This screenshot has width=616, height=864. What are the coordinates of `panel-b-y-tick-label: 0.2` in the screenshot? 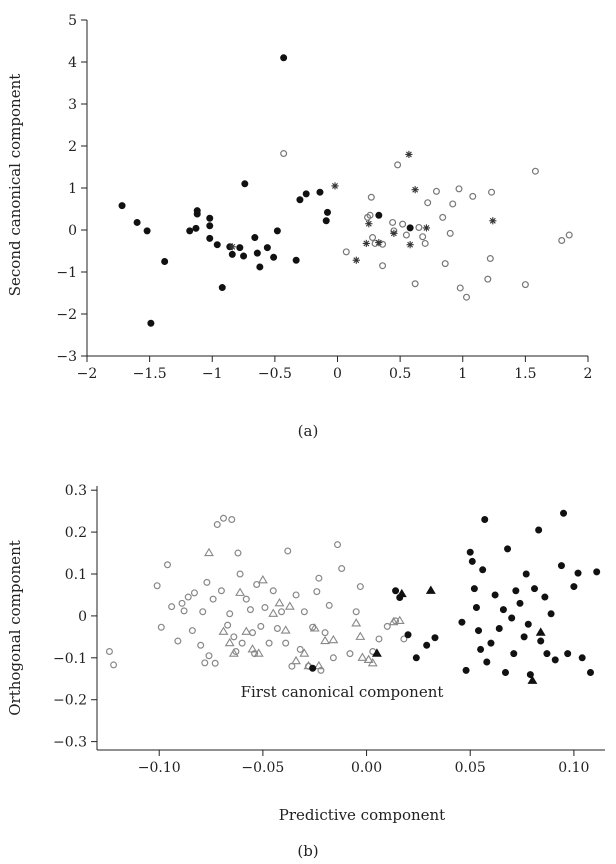 It's located at (76, 533).